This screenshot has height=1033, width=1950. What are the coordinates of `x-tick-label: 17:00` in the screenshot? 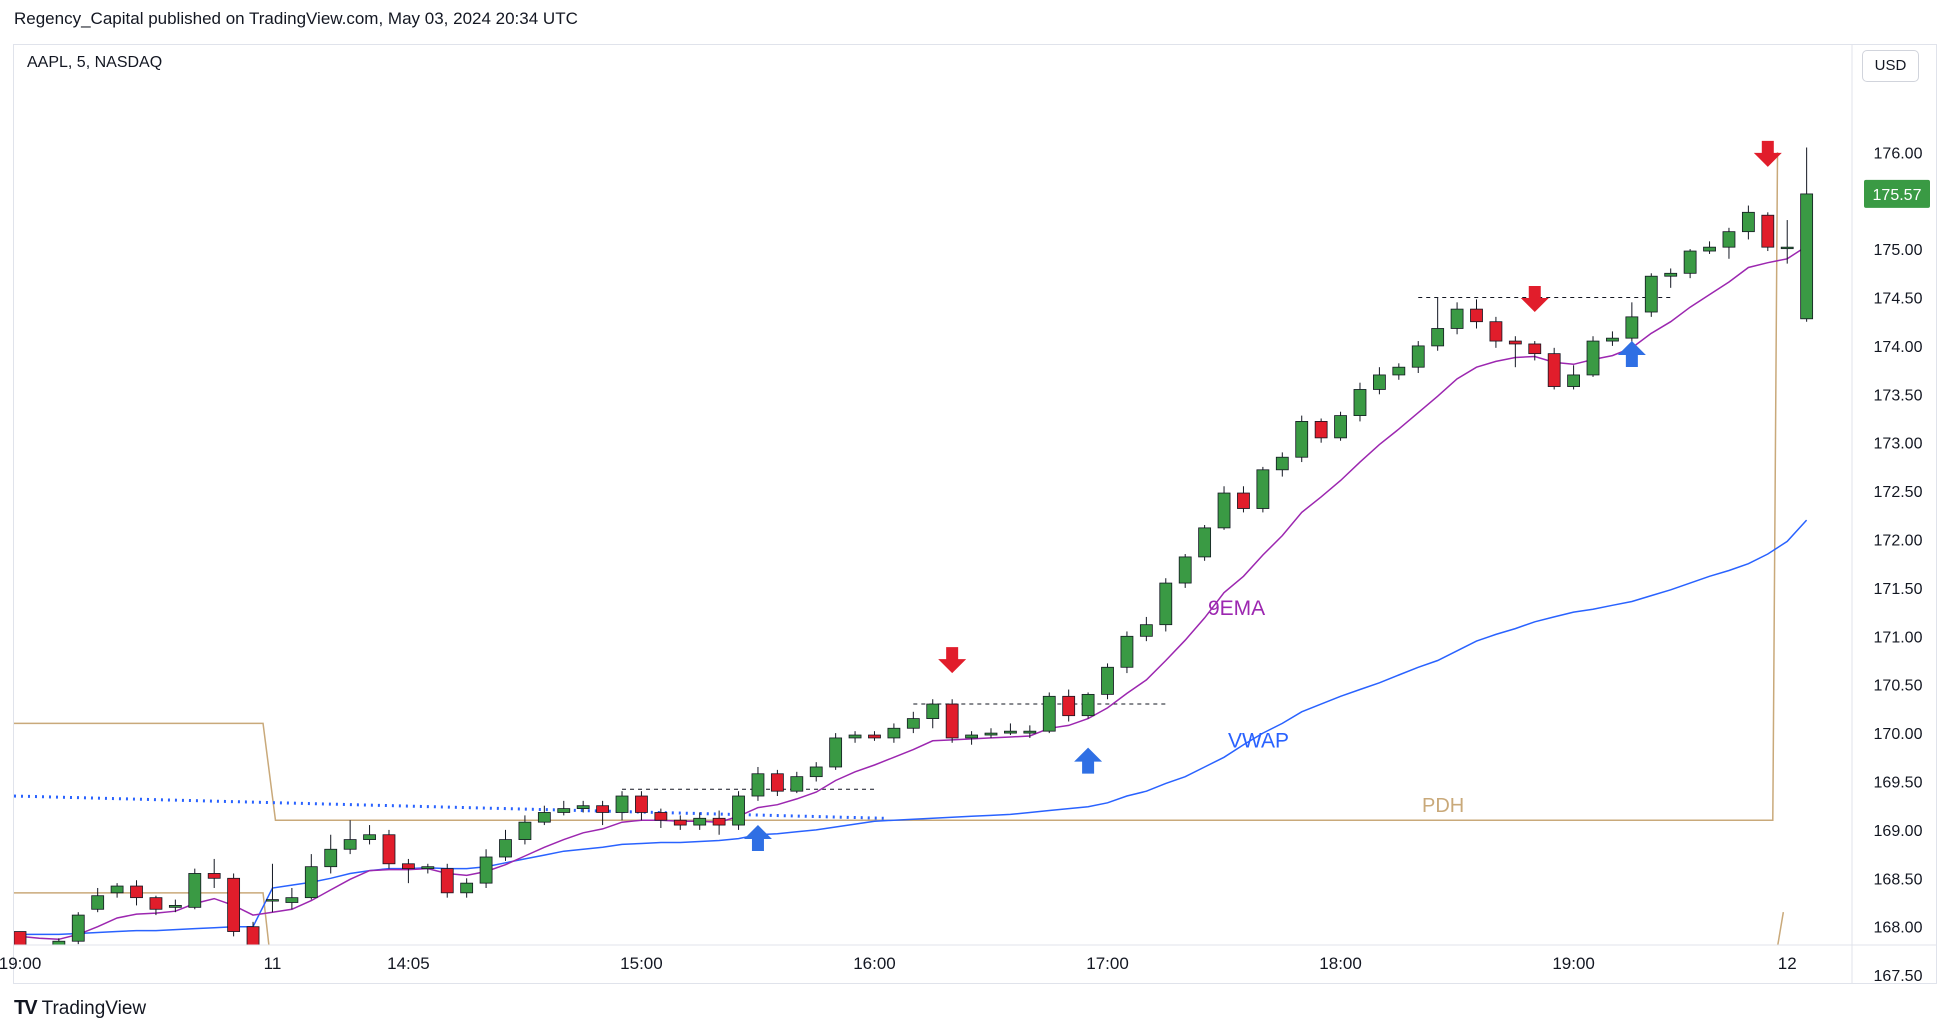 It's located at (1107, 963).